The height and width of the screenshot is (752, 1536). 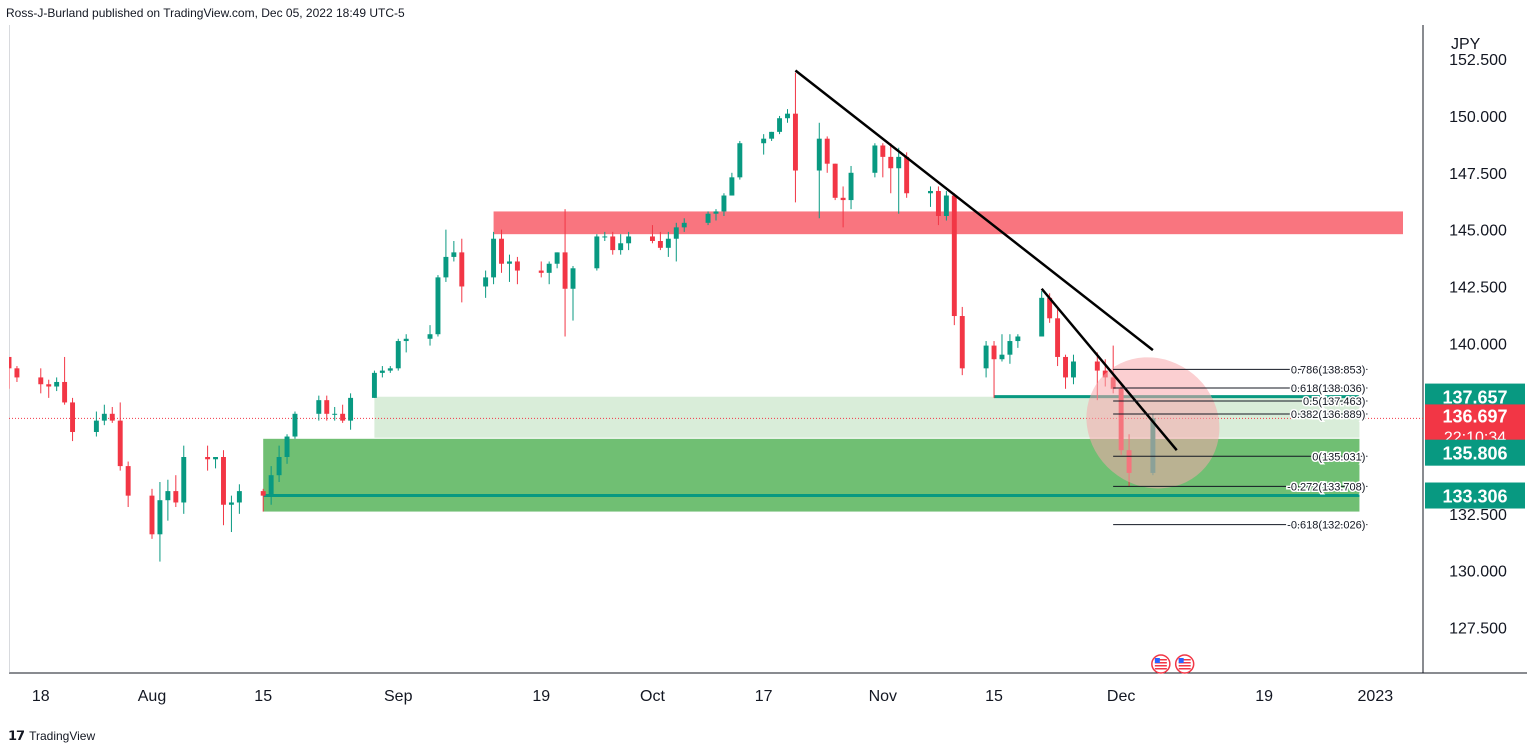 I want to click on flag-stripe, so click(x=1160, y=660).